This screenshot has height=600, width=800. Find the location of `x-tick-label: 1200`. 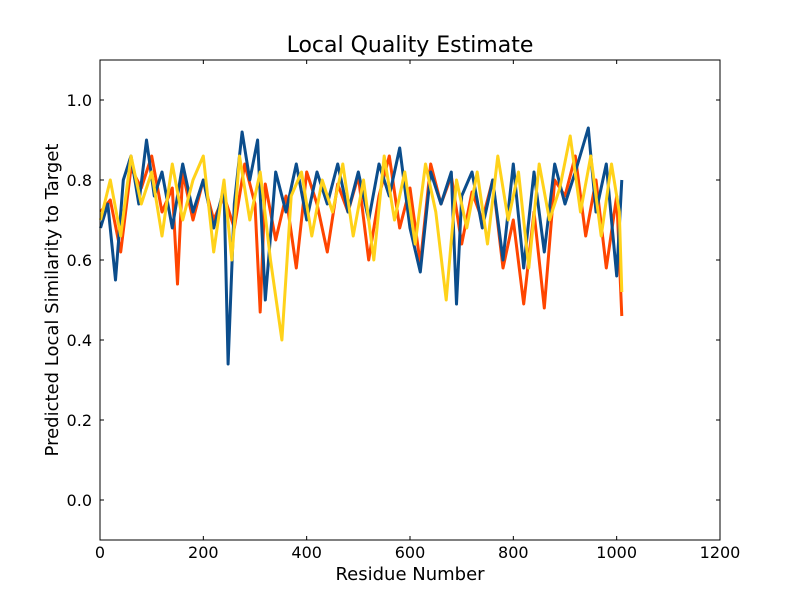

x-tick-label: 1200 is located at coordinates (720, 552).